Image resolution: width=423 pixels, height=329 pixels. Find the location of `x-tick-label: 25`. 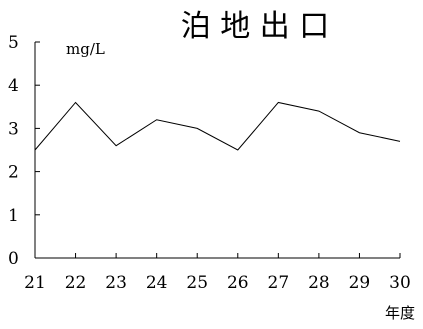

x-tick-label: 25 is located at coordinates (197, 283).